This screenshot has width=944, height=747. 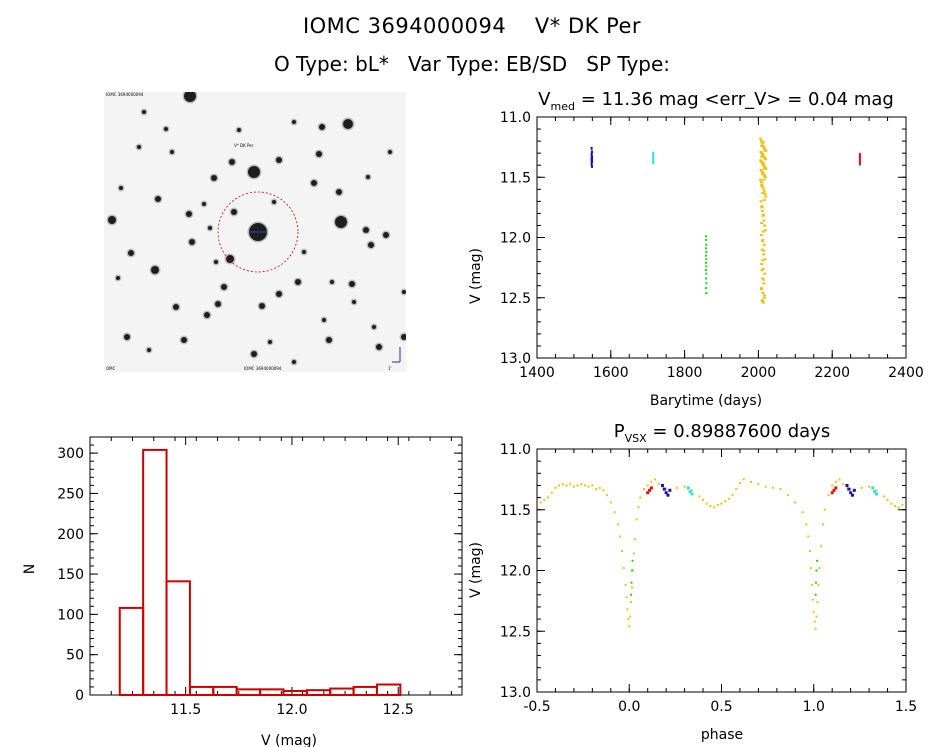 What do you see at coordinates (515, 572) in the screenshot?
I see `y-tick-label: 12.0` at bounding box center [515, 572].